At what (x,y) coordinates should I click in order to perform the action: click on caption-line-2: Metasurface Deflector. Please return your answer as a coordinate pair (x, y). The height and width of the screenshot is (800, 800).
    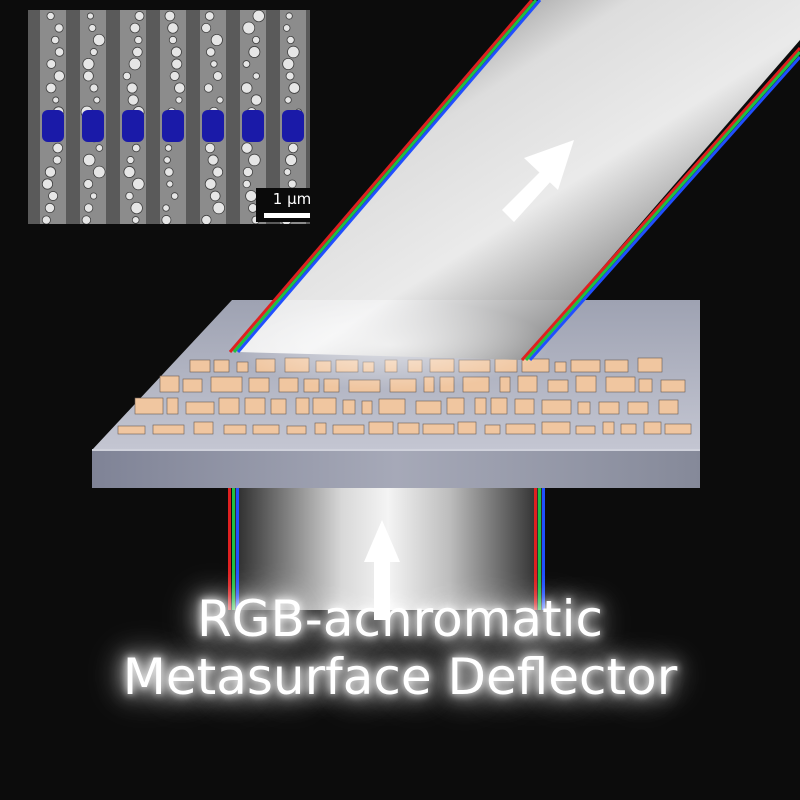
    Looking at the image, I should click on (400, 677).